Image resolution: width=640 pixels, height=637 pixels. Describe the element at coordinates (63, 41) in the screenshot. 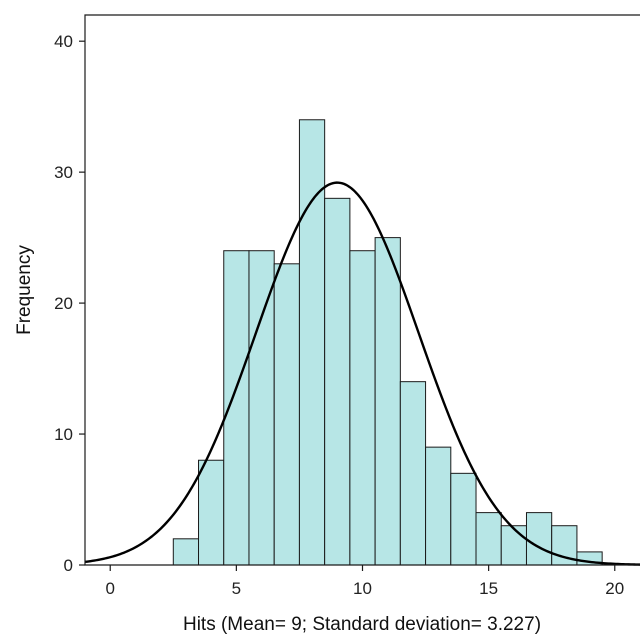

I see `y-tick-label: 40` at that location.